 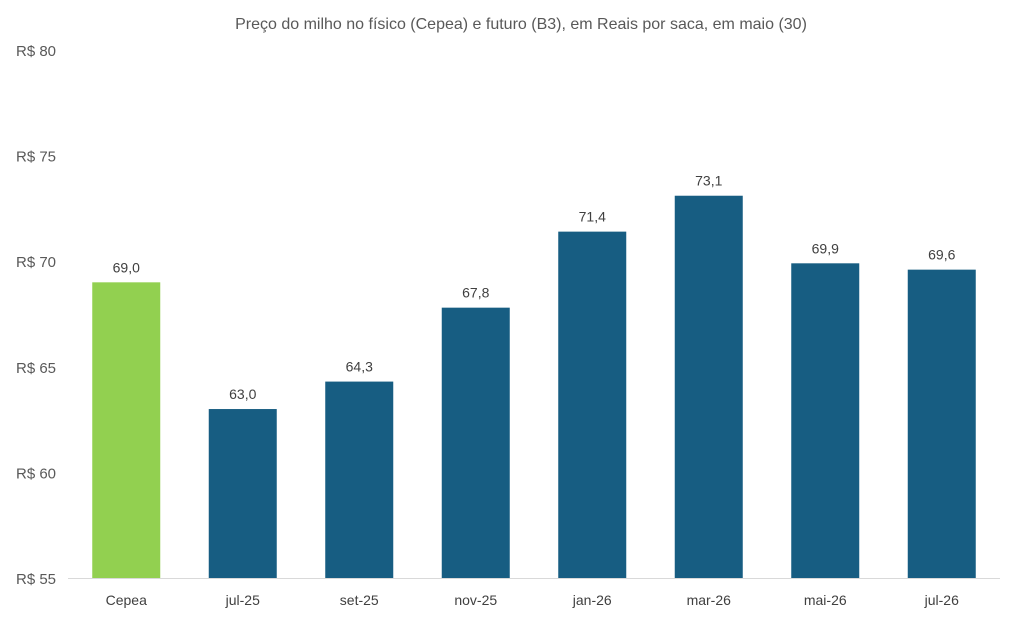 I want to click on y-tick-label: R$ 65, so click(x=36, y=368).